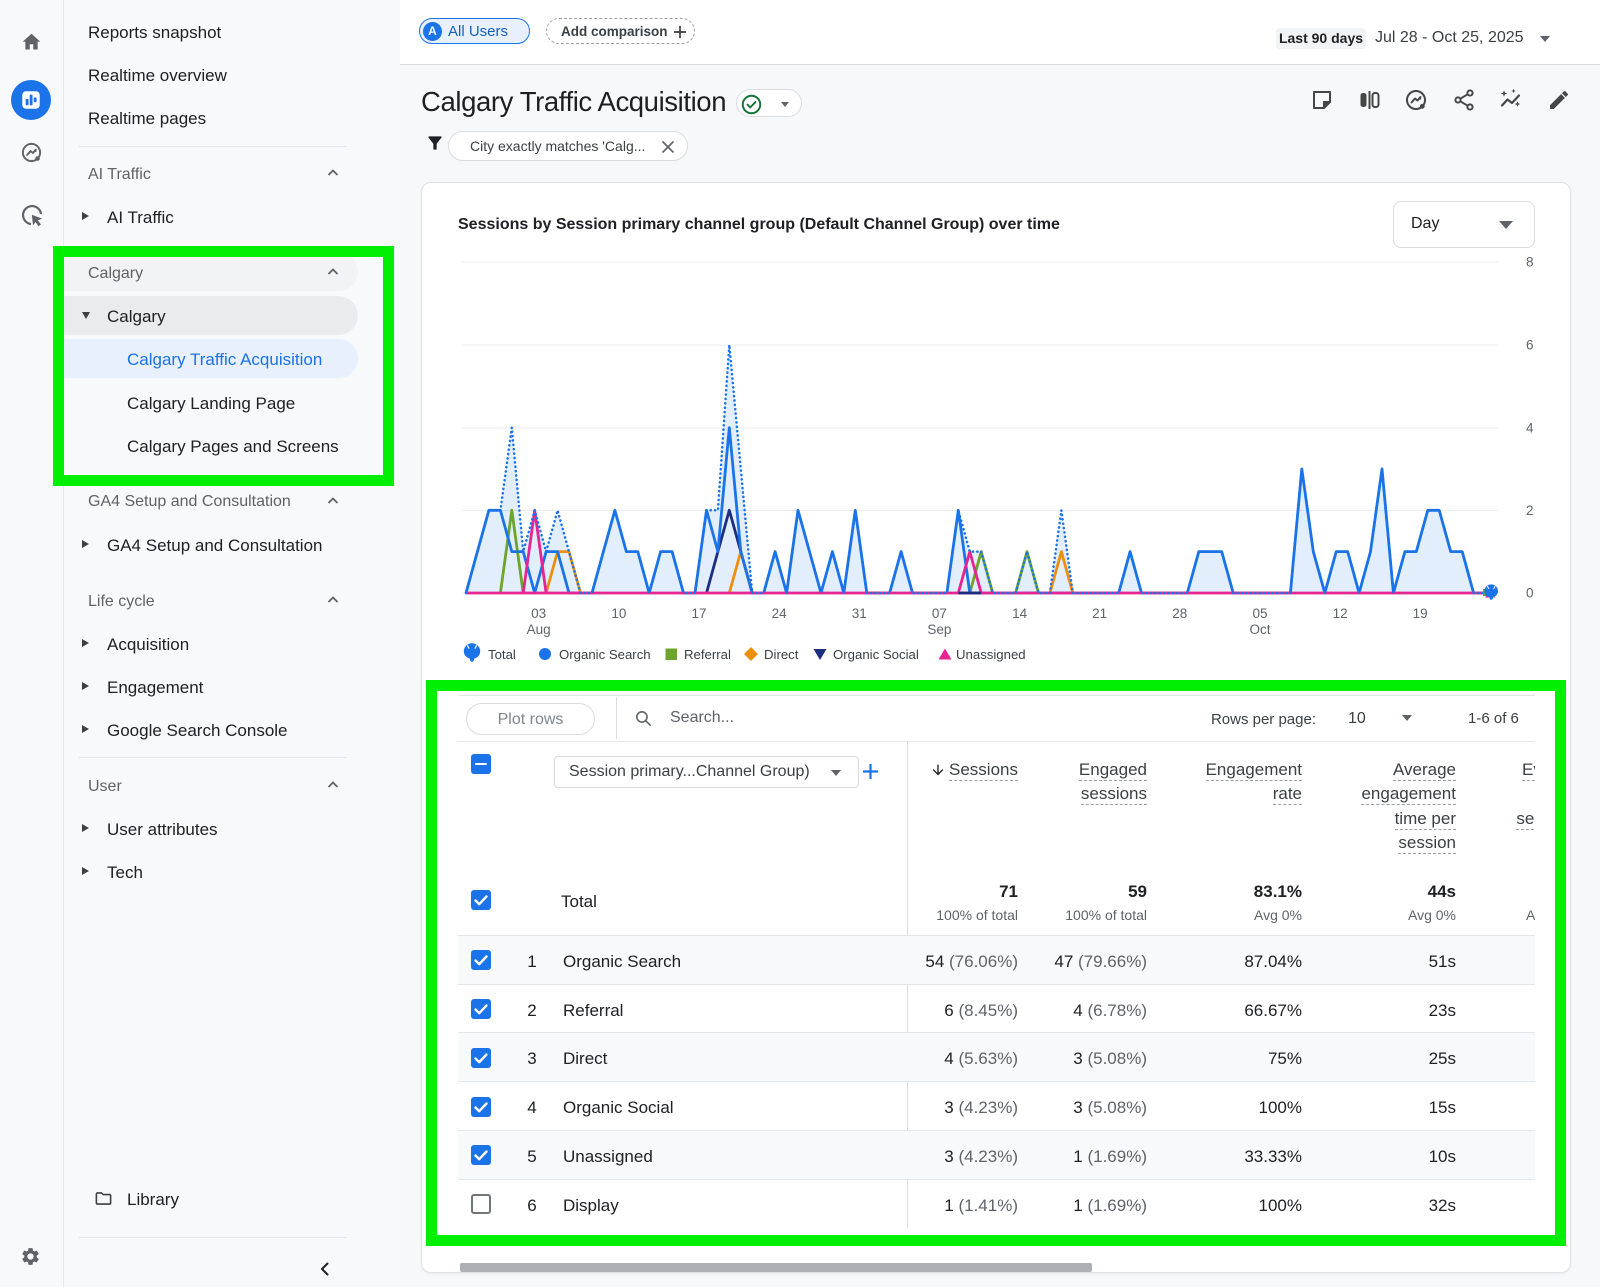  What do you see at coordinates (1099, 613) in the screenshot?
I see `svg-text: 21` at bounding box center [1099, 613].